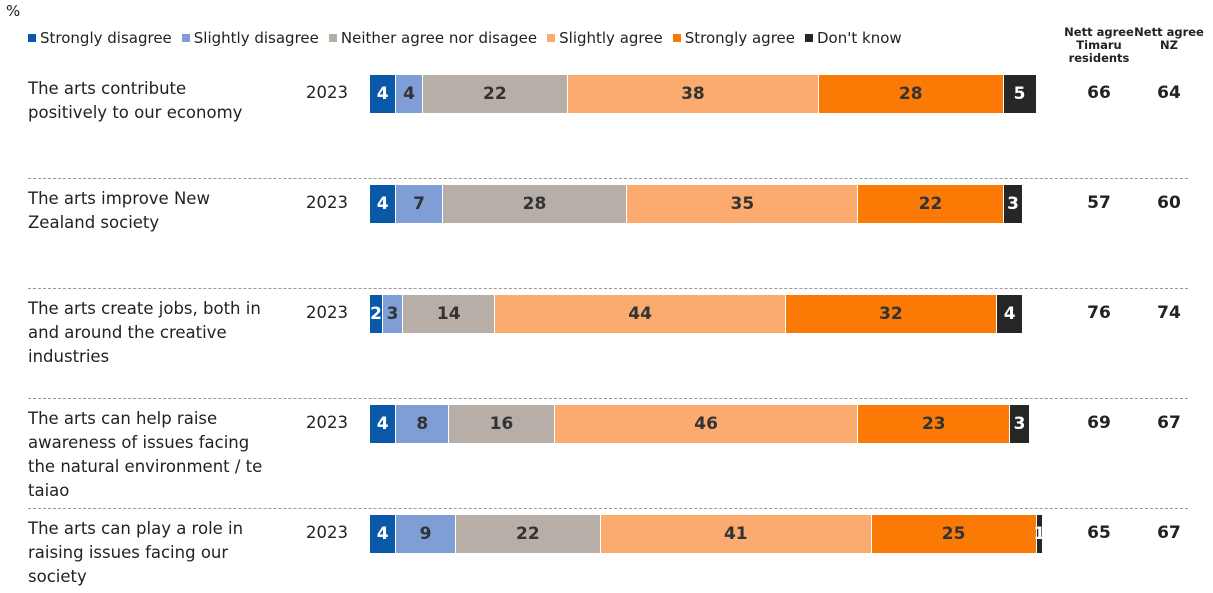  What do you see at coordinates (611, 38) in the screenshot?
I see `legend-label: Slightly agree` at bounding box center [611, 38].